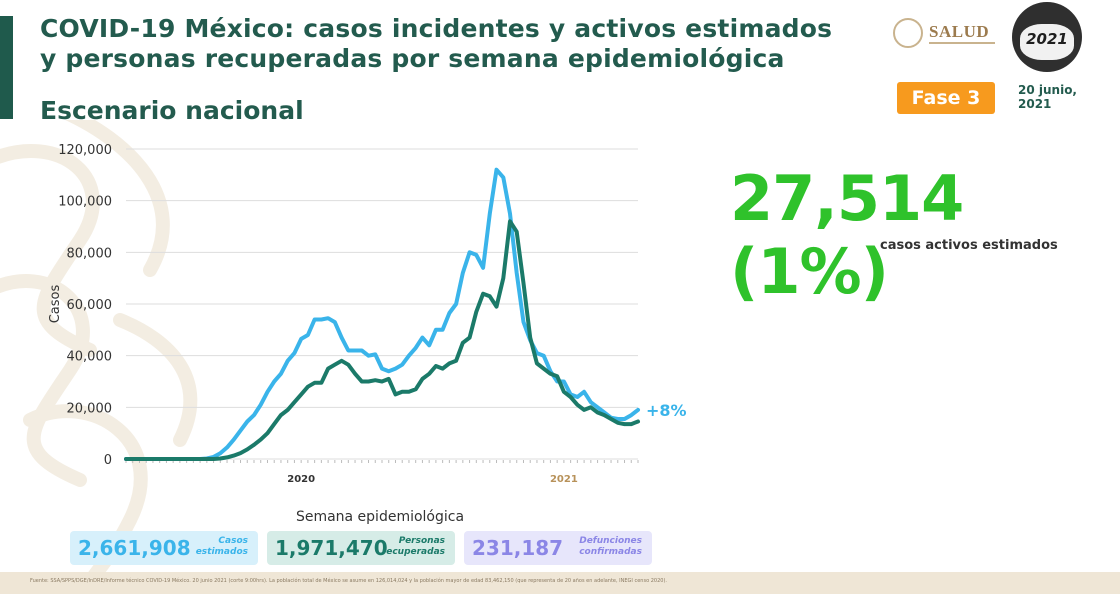  Describe the element at coordinates (380, 517) in the screenshot. I see `x-axis-title: Semana epidemiológica` at that location.